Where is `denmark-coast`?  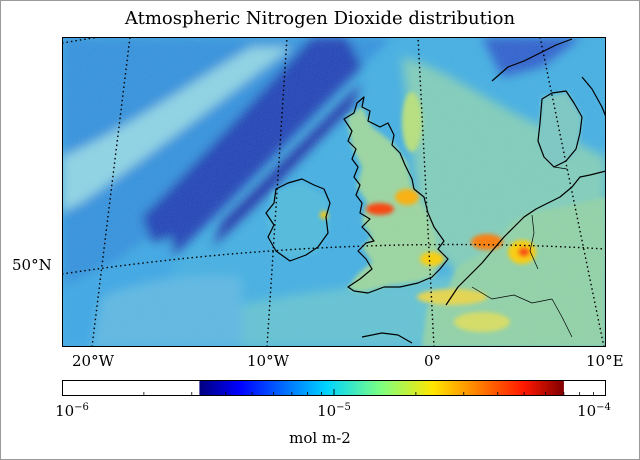 denmark-coast is located at coordinates (560, 129).